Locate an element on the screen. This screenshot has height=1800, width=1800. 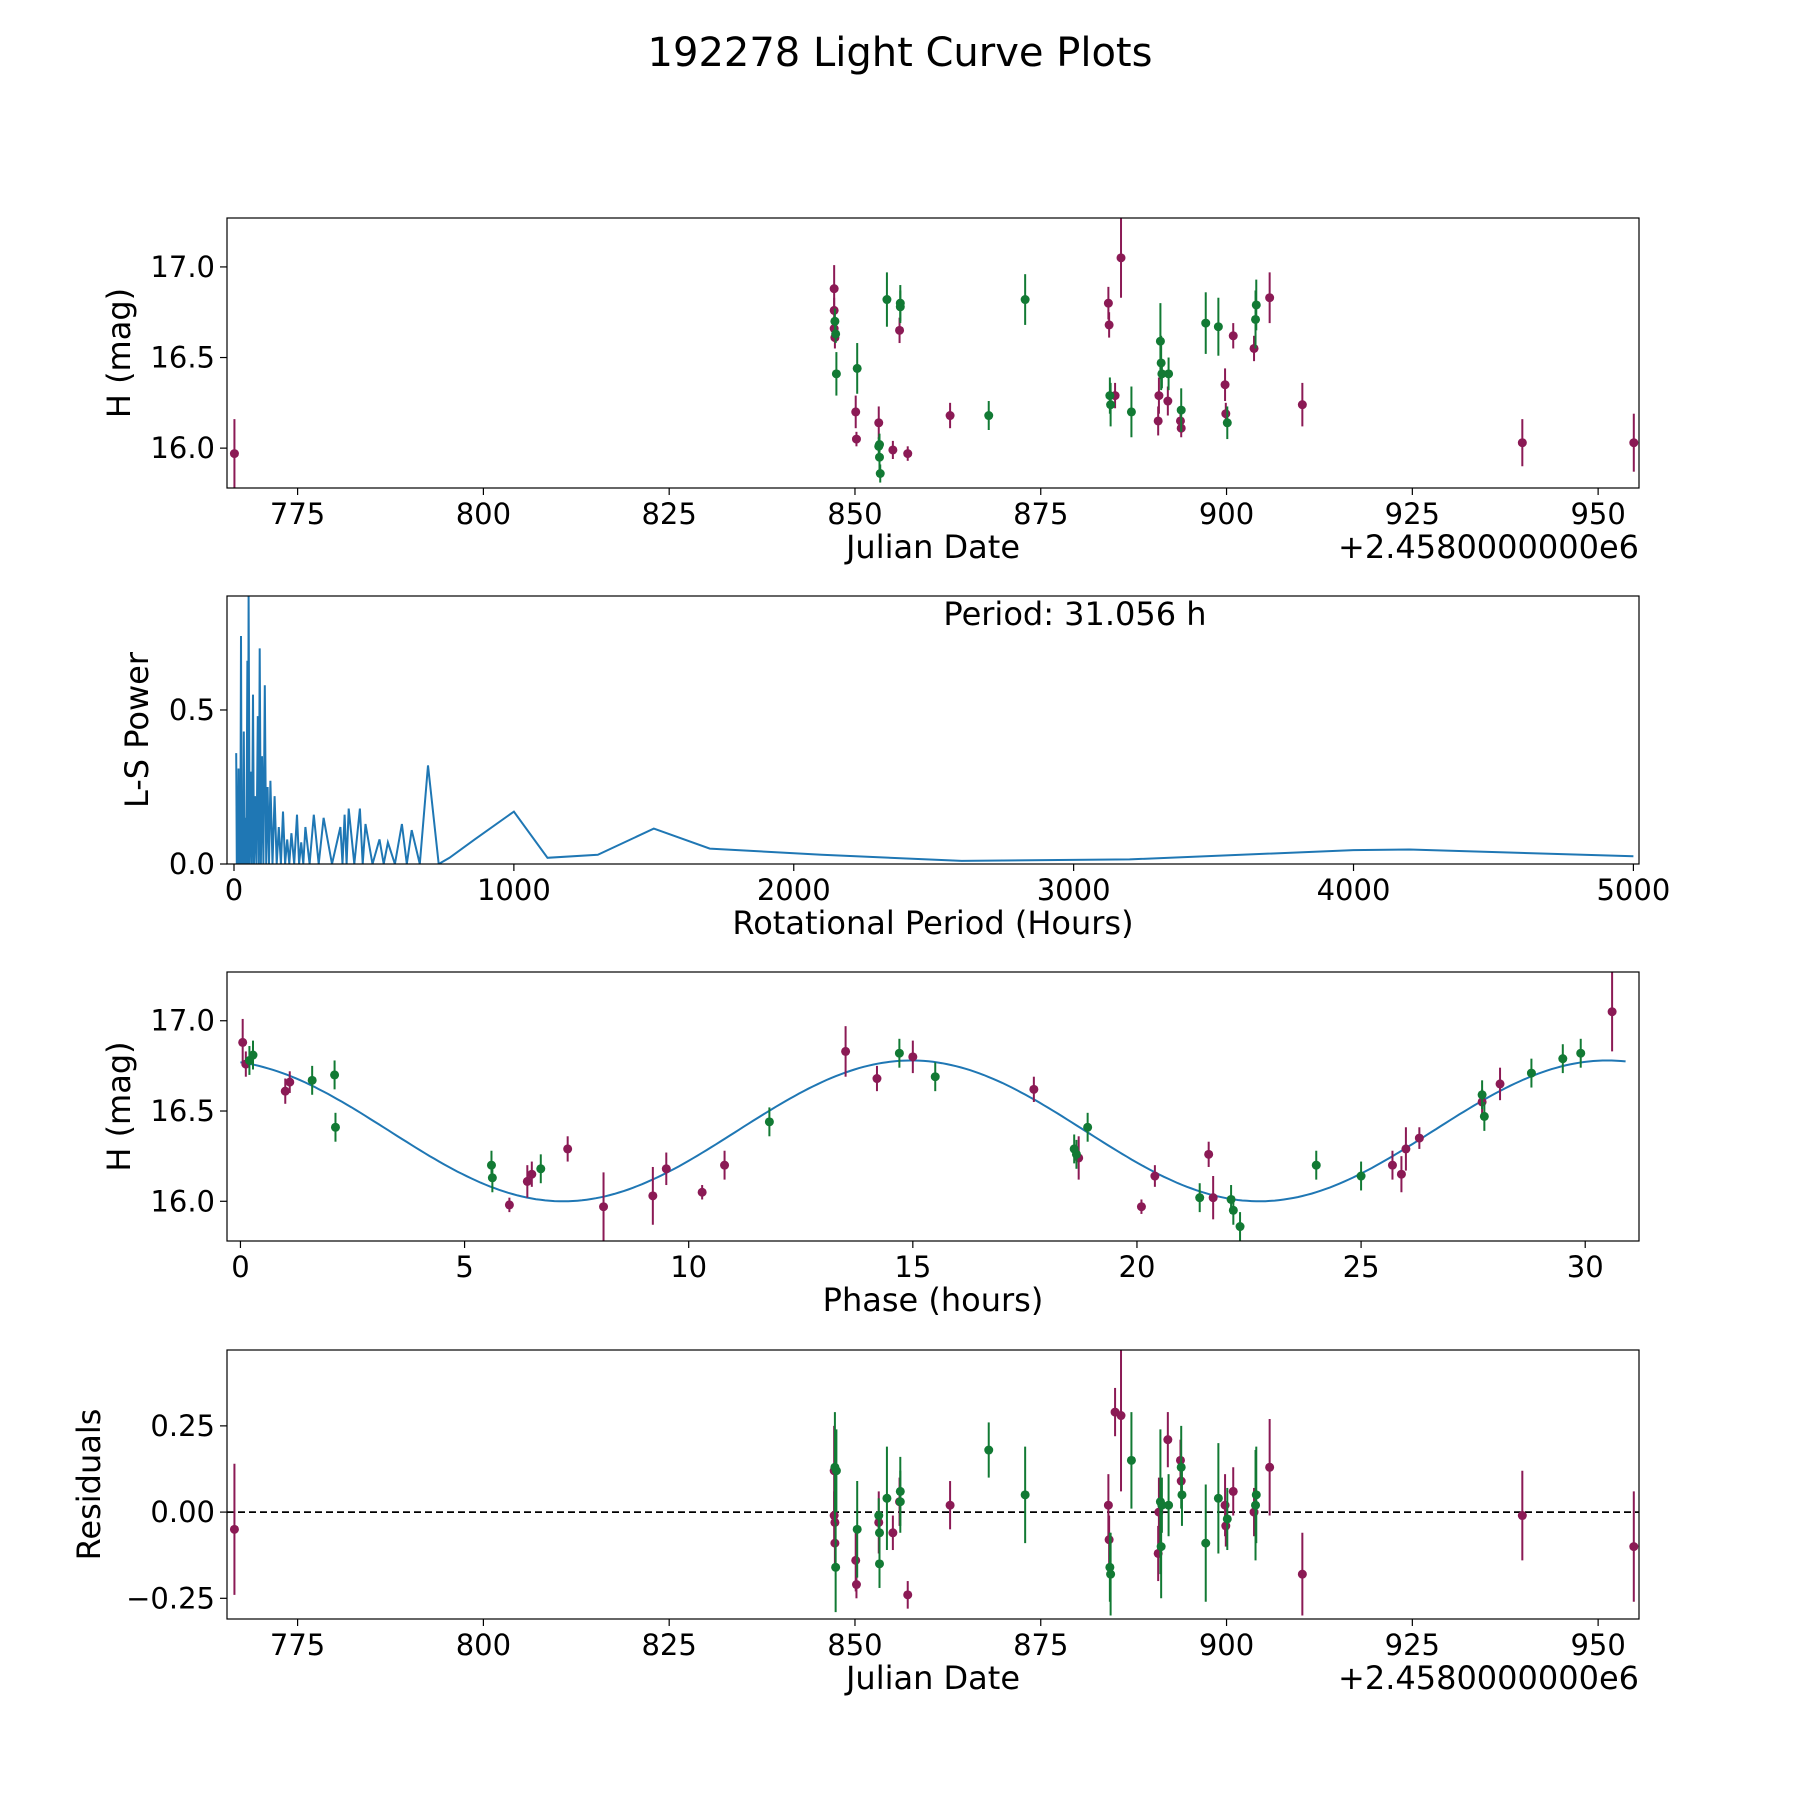
x-tick-label: 925 is located at coordinates (1412, 1645).